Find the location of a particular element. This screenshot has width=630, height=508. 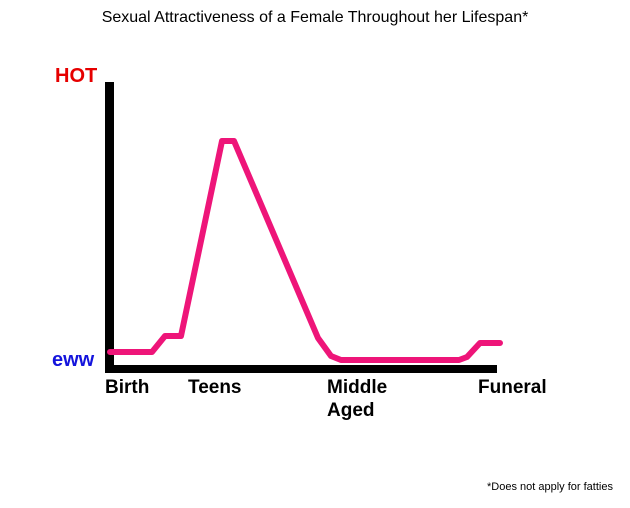

y-axis-label-eww: eww is located at coordinates (73, 360).